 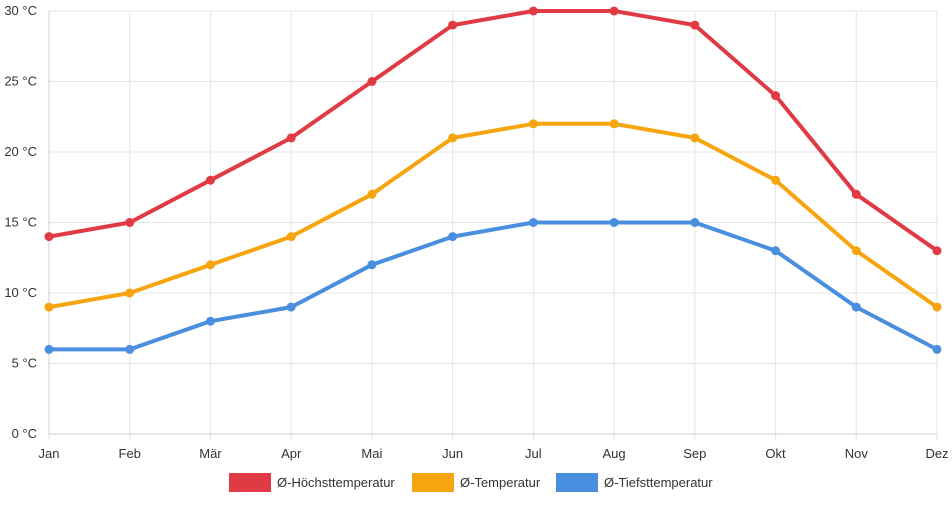 What do you see at coordinates (49, 453) in the screenshot?
I see `x-tick-label: Jan` at bounding box center [49, 453].